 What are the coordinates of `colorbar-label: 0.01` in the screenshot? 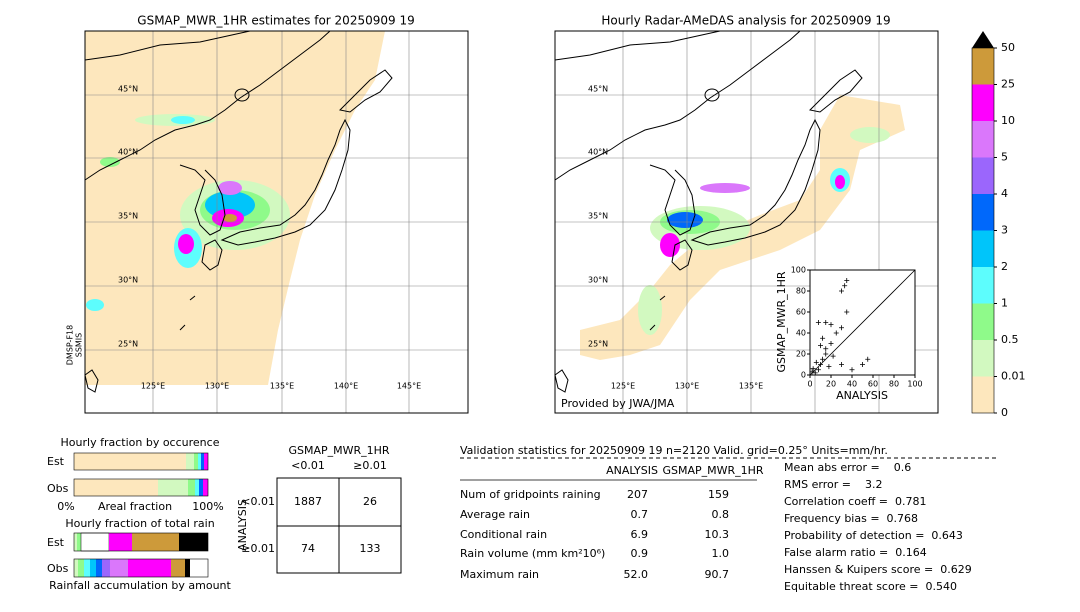 It's located at (1013, 376).